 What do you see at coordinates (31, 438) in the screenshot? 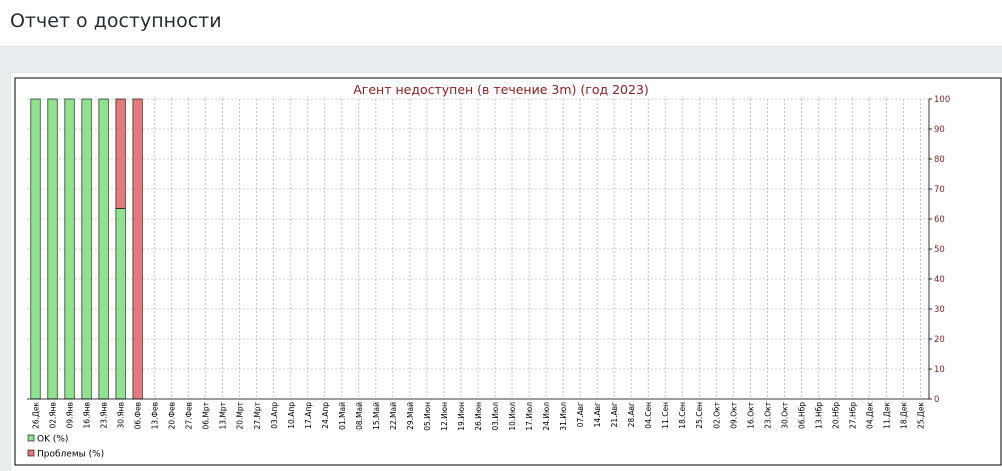
I see `legend-swatch-ok` at bounding box center [31, 438].